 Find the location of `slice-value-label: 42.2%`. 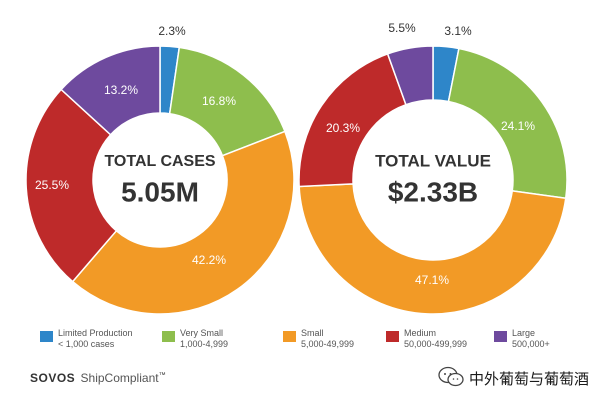

slice-value-label: 42.2% is located at coordinates (209, 260).